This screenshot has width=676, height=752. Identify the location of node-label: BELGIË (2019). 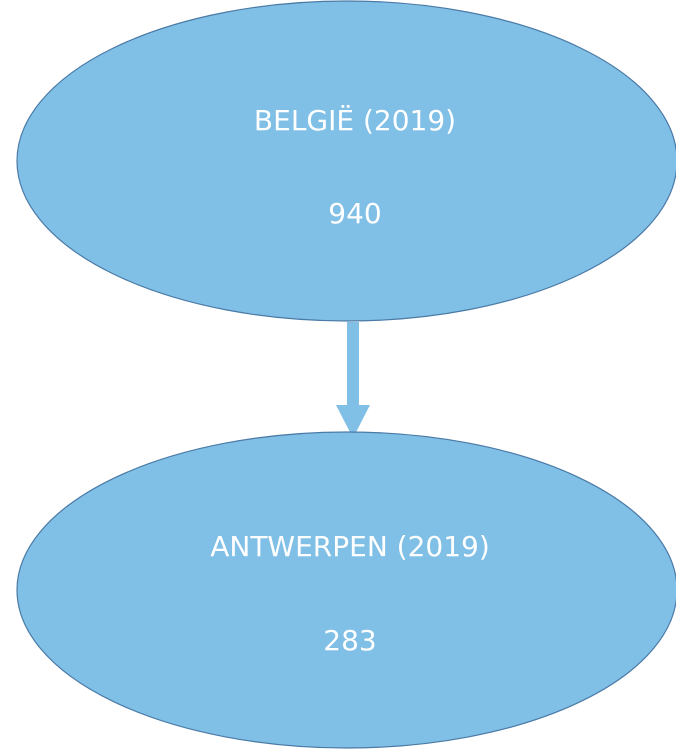
(355, 120).